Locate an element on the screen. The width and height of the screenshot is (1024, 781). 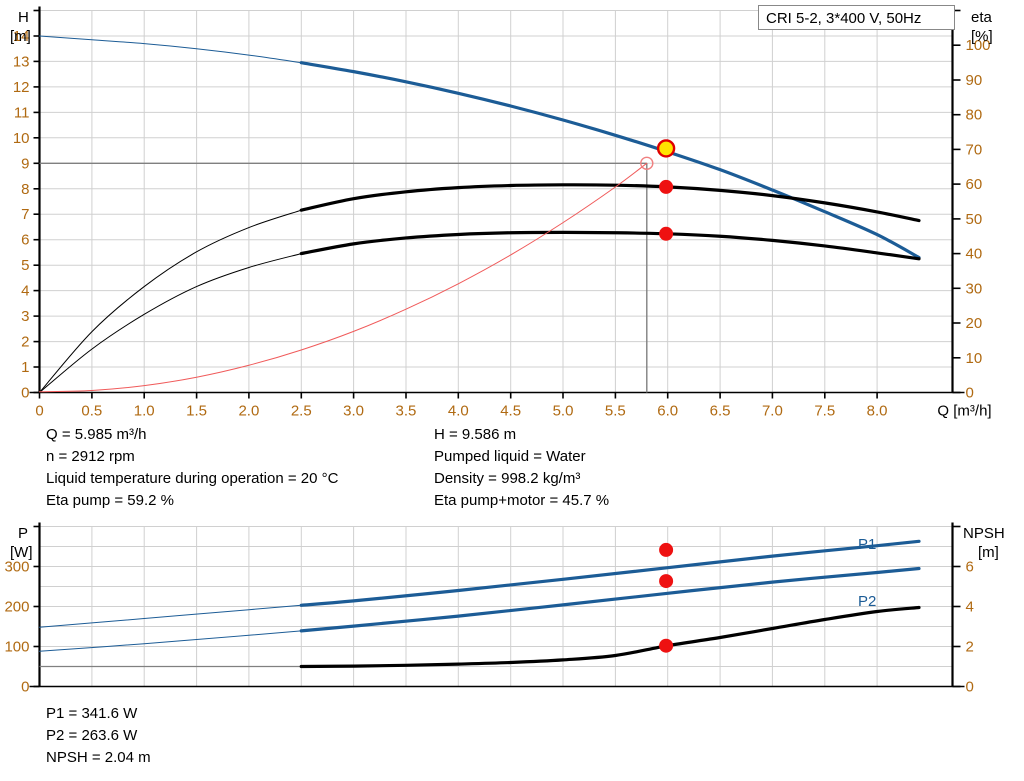
x-tick-label: 4.0 is located at coordinates (458, 411).